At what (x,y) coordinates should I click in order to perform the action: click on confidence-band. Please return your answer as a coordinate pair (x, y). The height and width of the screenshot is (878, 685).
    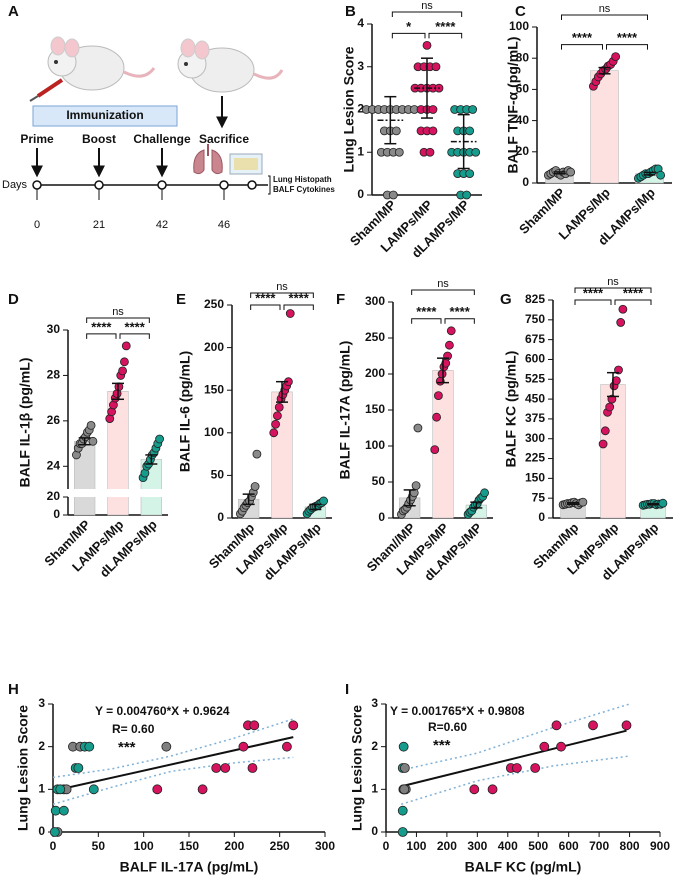
    Looking at the image, I should click on (515, 780).